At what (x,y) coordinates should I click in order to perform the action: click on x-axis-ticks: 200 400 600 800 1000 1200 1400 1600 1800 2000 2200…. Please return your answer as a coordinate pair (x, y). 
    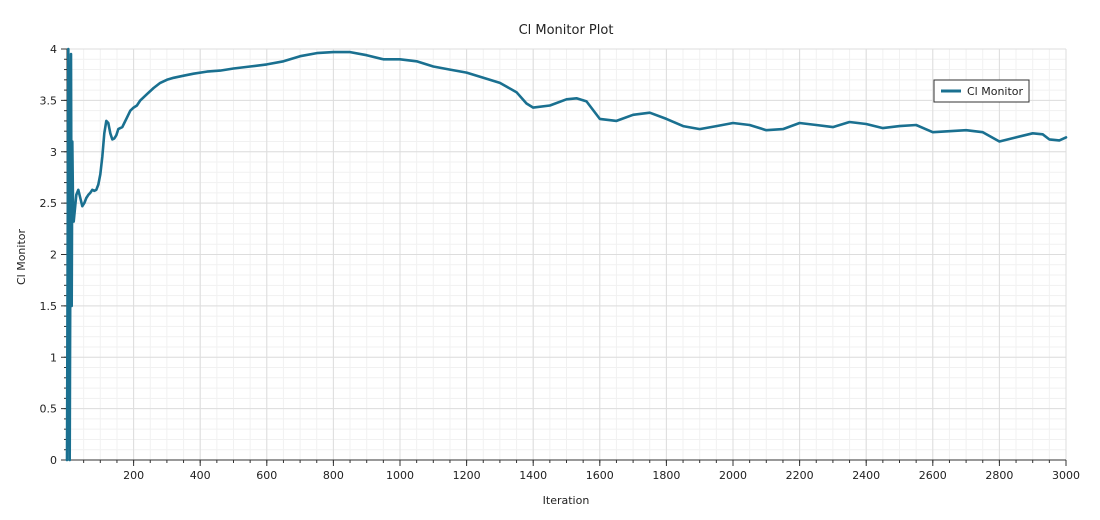
    Looking at the image, I should click on (581, 471).